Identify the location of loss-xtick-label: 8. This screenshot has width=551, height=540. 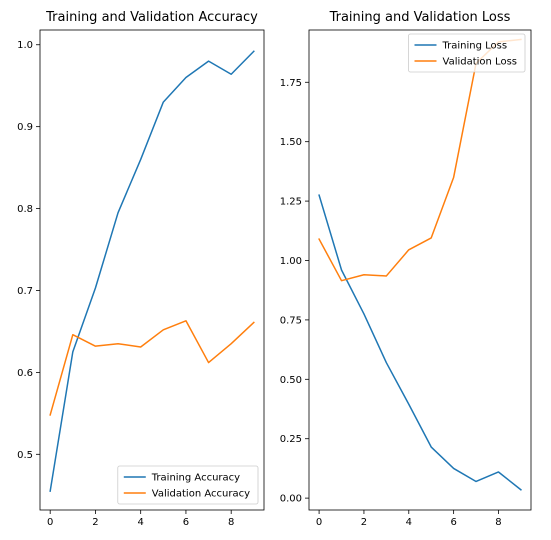
(498, 522).